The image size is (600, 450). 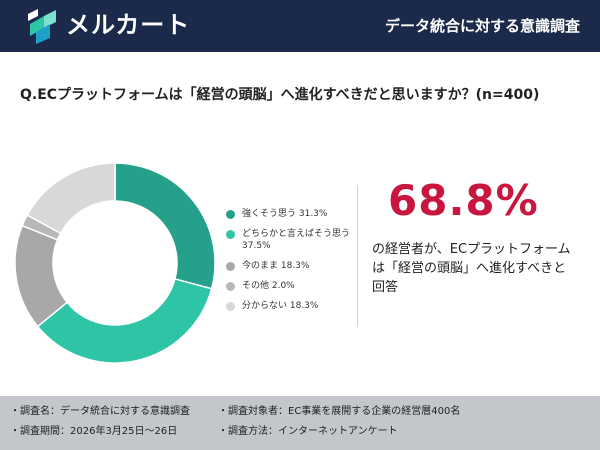 I want to click on legend-label: その他 2.0%, so click(x=268, y=286).